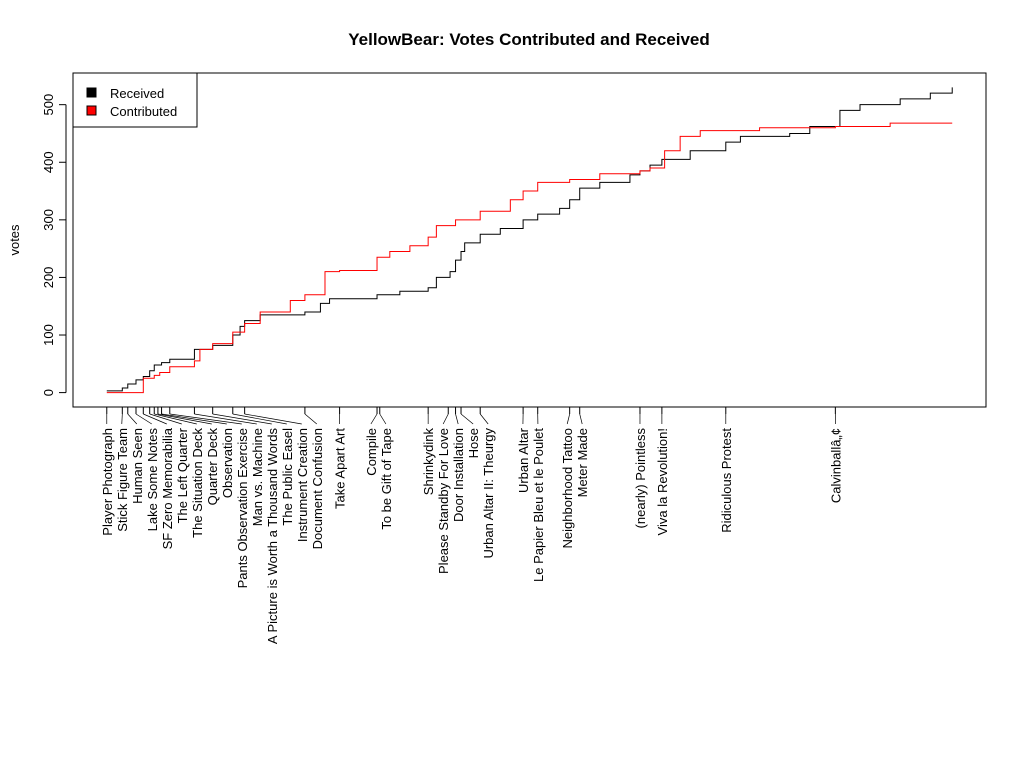 The width and height of the screenshot is (1024, 768). What do you see at coordinates (48, 105) in the screenshot?
I see `y-tick-label: 500` at bounding box center [48, 105].